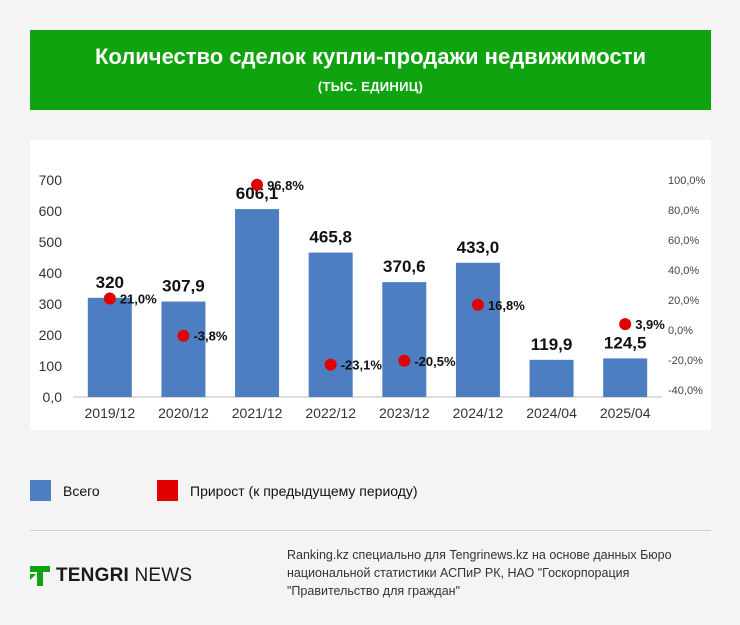  I want to click on logo-brand-bold: TENGRI, so click(92, 575).